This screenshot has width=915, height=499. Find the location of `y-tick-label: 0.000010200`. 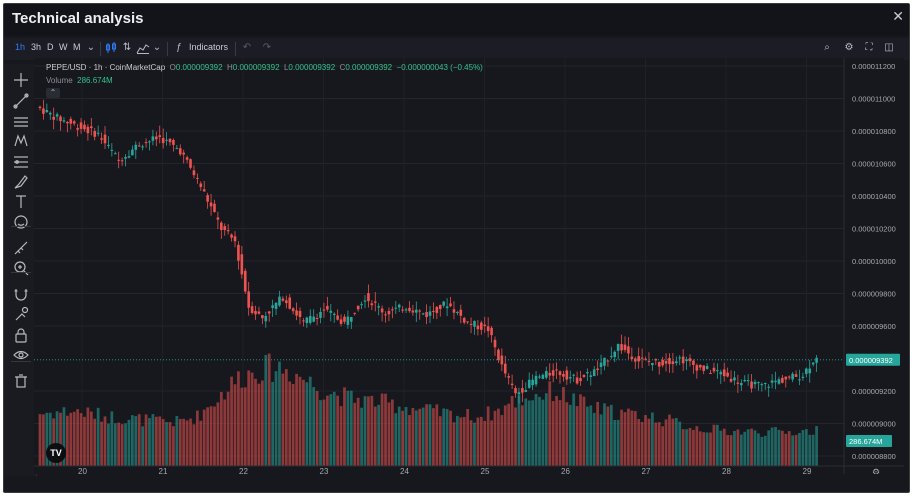

y-tick-label: 0.000010200 is located at coordinates (874, 229).